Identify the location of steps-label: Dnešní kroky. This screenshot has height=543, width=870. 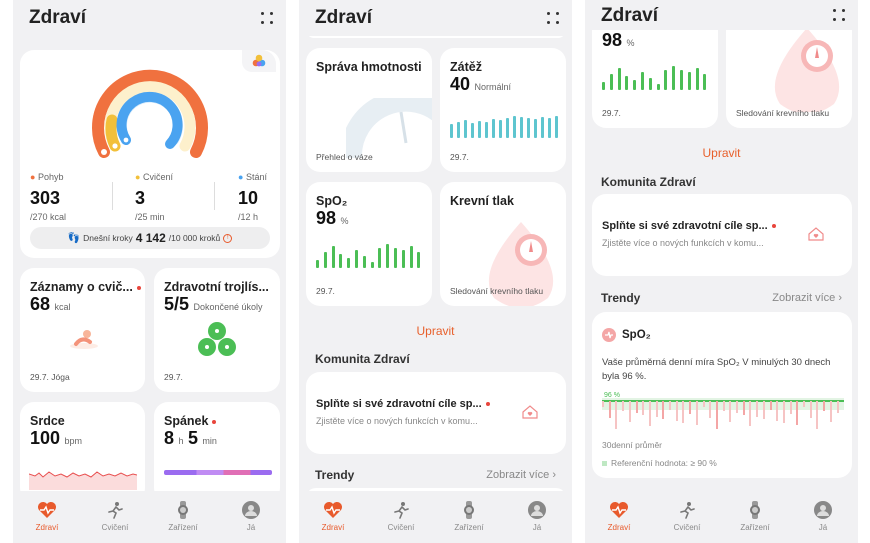
(108, 238).